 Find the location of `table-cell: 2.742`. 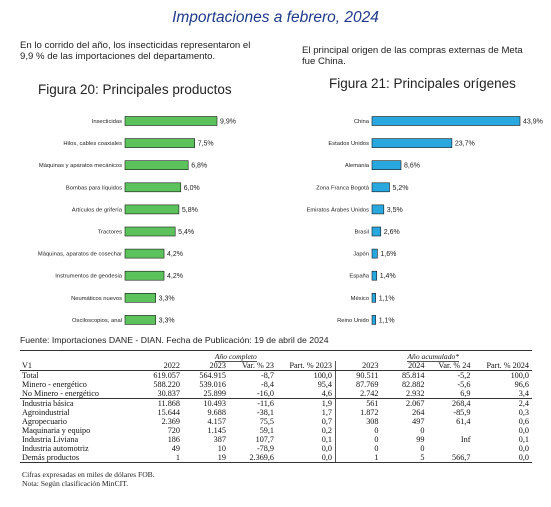

table-cell: 2.742 is located at coordinates (358, 394).